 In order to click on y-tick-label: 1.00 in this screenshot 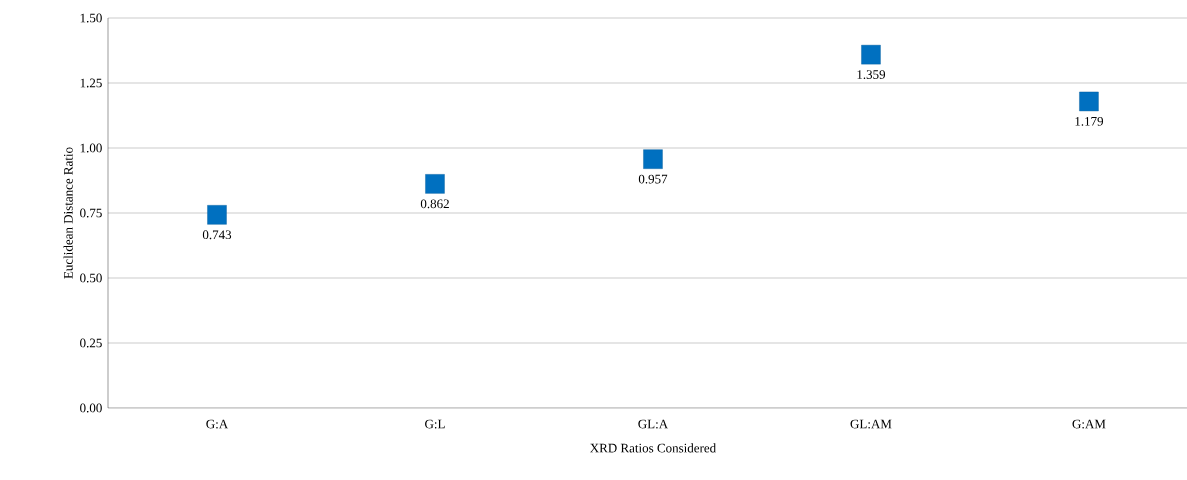, I will do `click(91, 148)`.